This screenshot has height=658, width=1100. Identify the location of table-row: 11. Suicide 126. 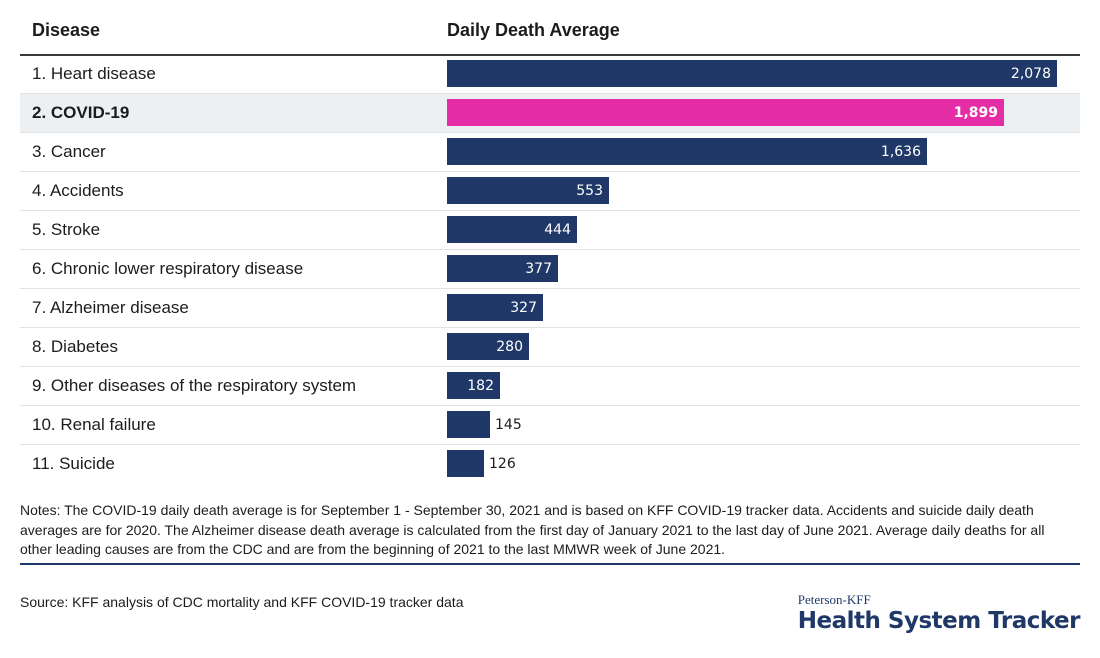
(550, 464).